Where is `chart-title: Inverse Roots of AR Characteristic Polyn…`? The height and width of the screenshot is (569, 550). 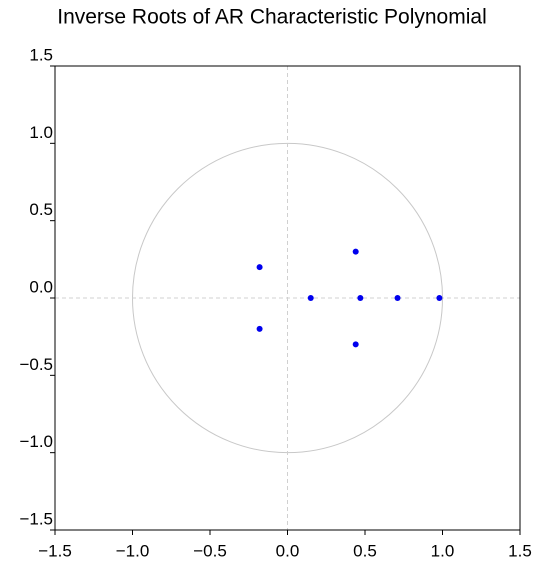 chart-title: Inverse Roots of AR Characteristic Polyn… is located at coordinates (272, 17).